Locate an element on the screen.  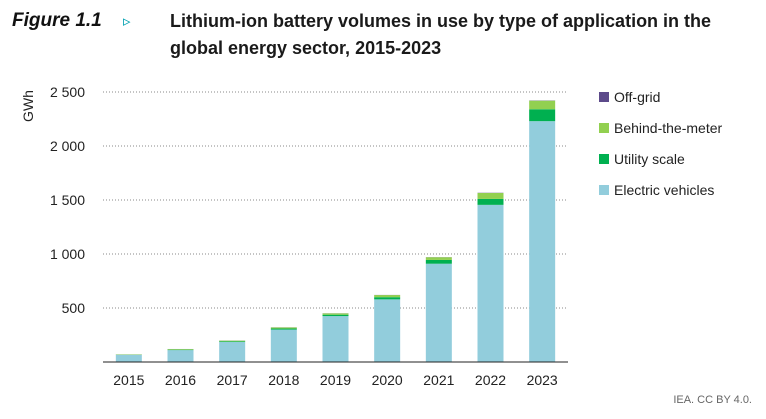
y-axis-ticks: 500 1 000 1 500 2 000 2 500 is located at coordinates (67, 200).